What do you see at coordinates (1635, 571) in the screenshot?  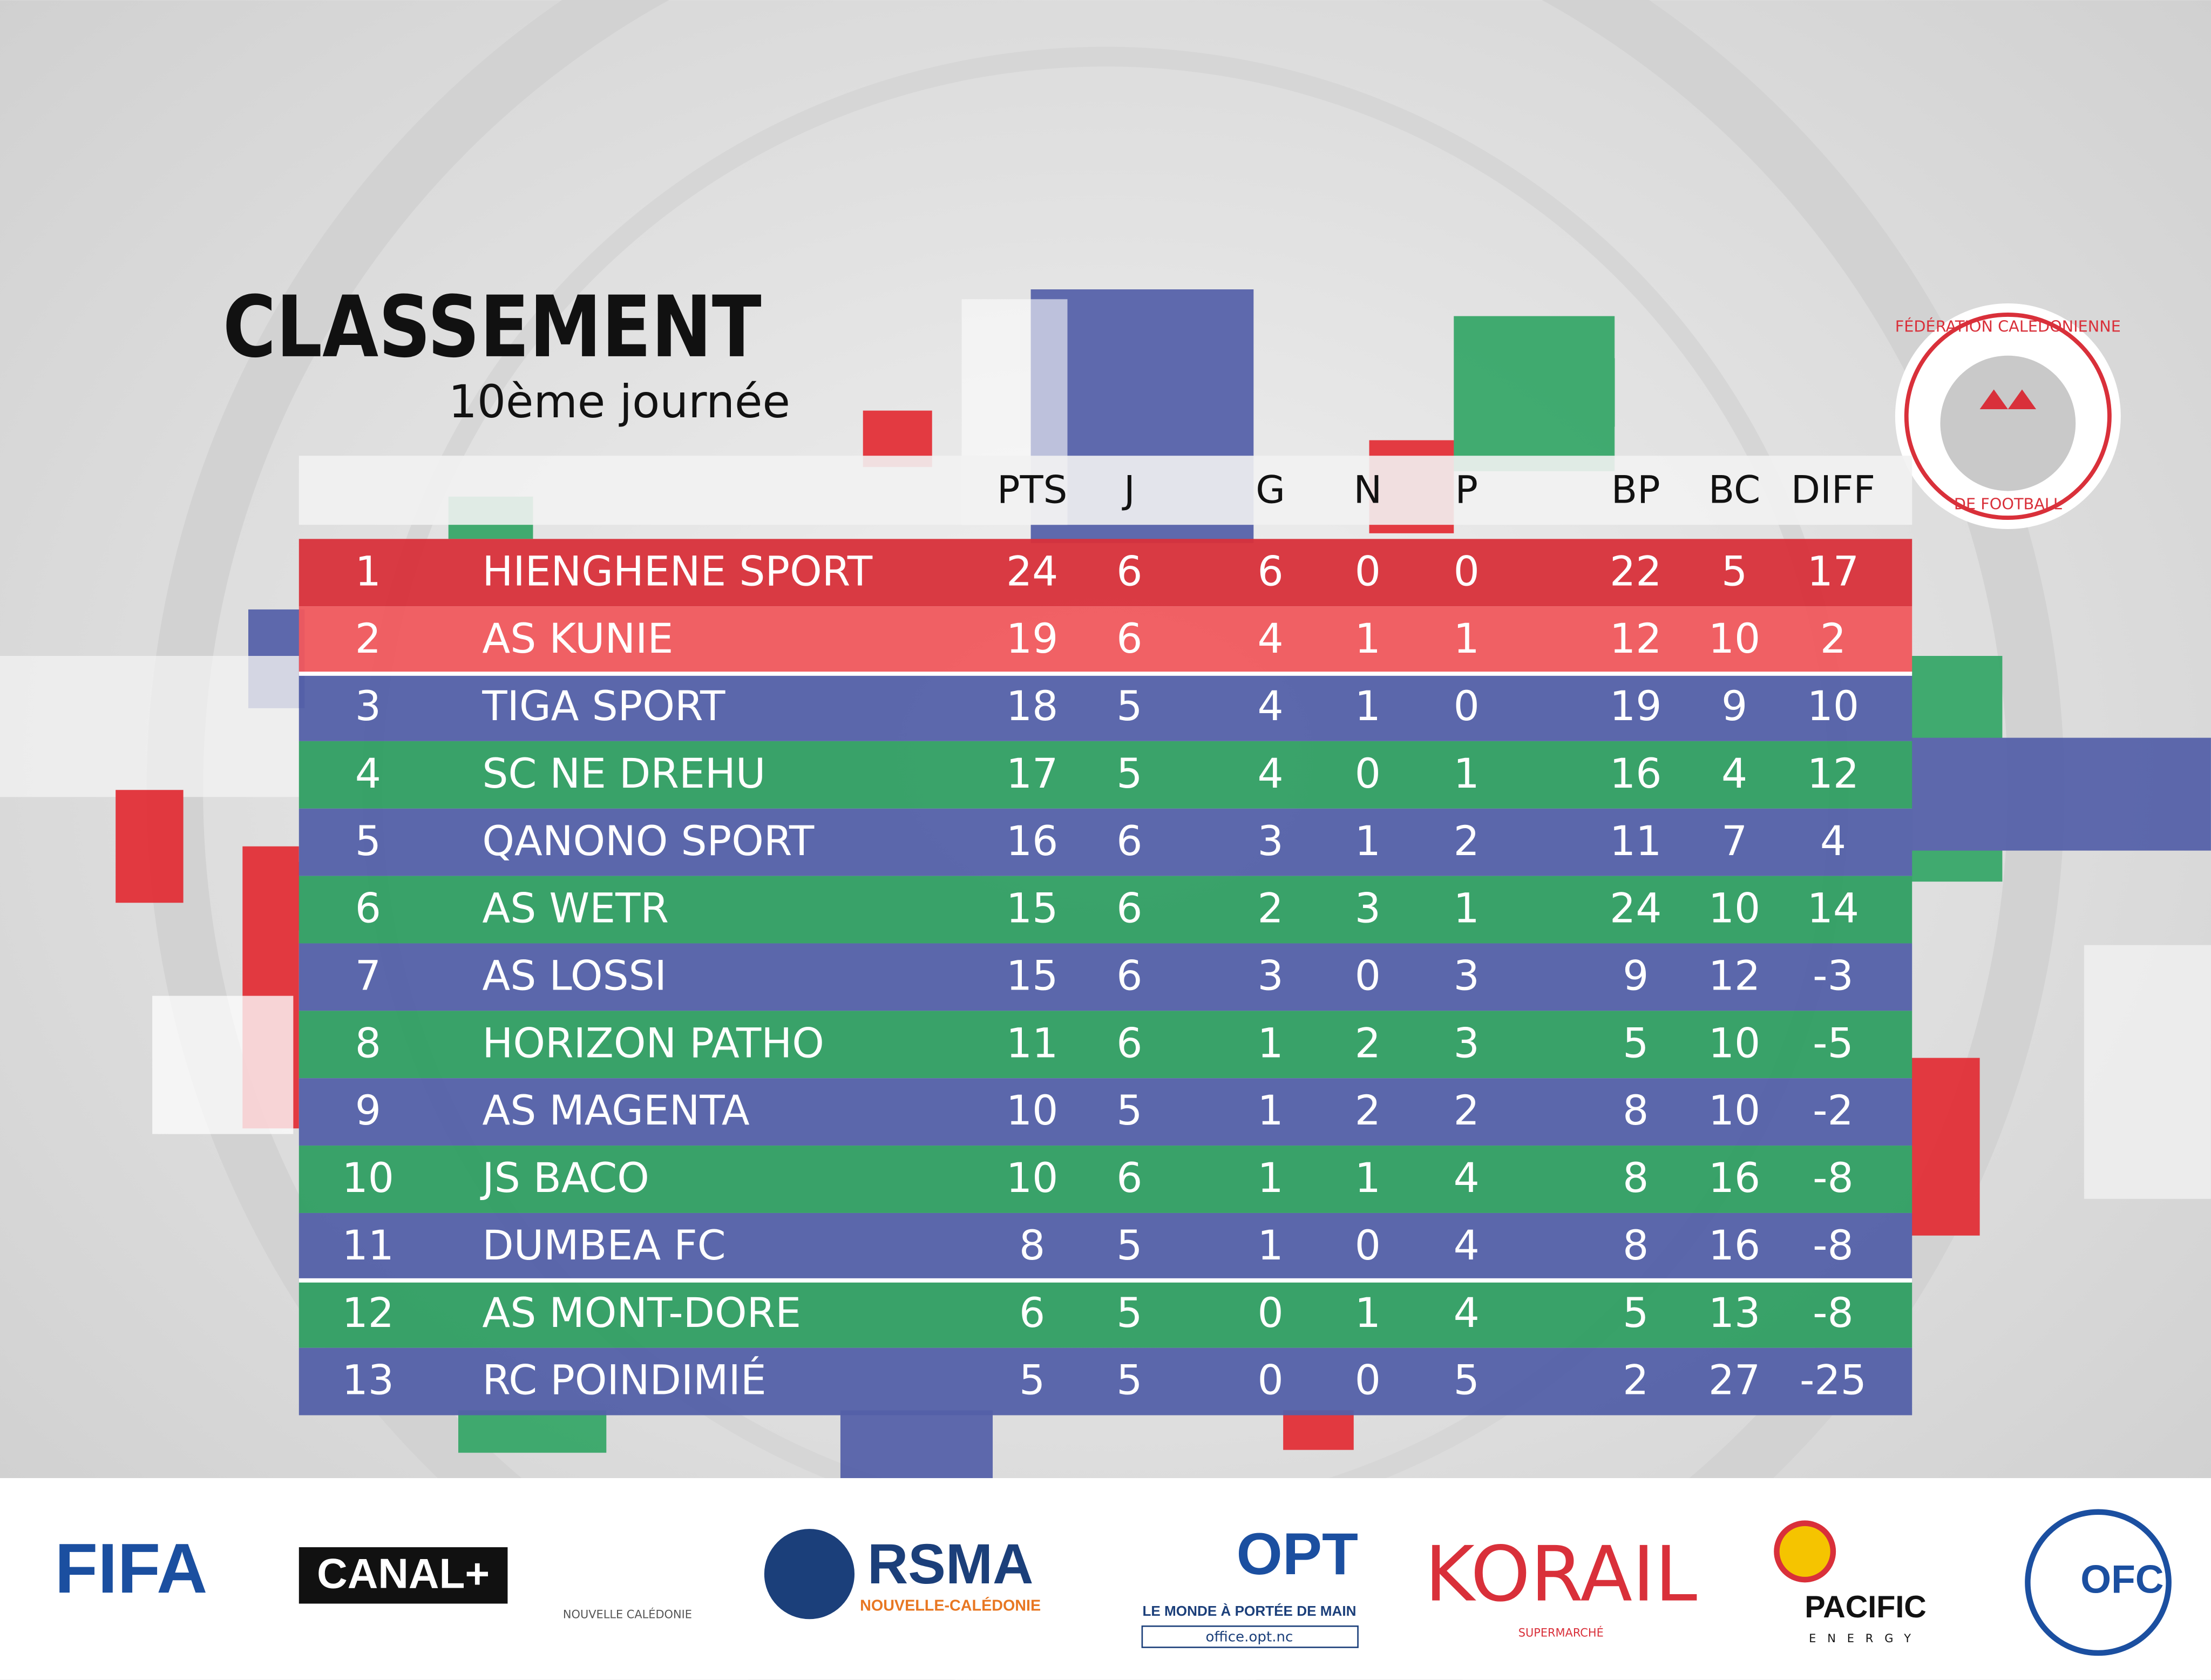 I see `stat-cell: 22` at bounding box center [1635, 571].